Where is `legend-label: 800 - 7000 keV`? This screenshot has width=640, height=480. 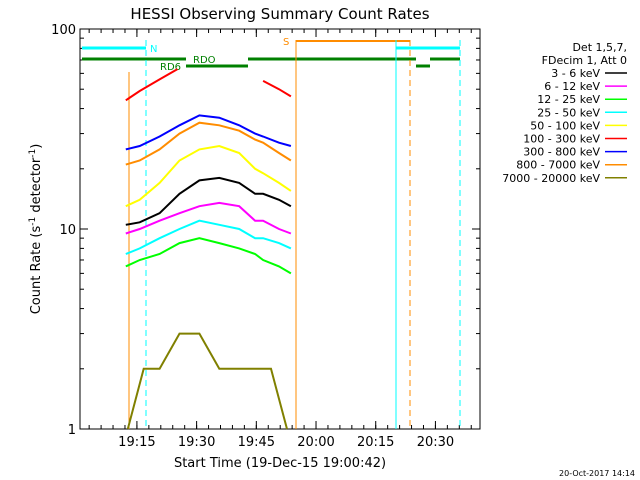 legend-label: 800 - 7000 keV is located at coordinates (558, 165).